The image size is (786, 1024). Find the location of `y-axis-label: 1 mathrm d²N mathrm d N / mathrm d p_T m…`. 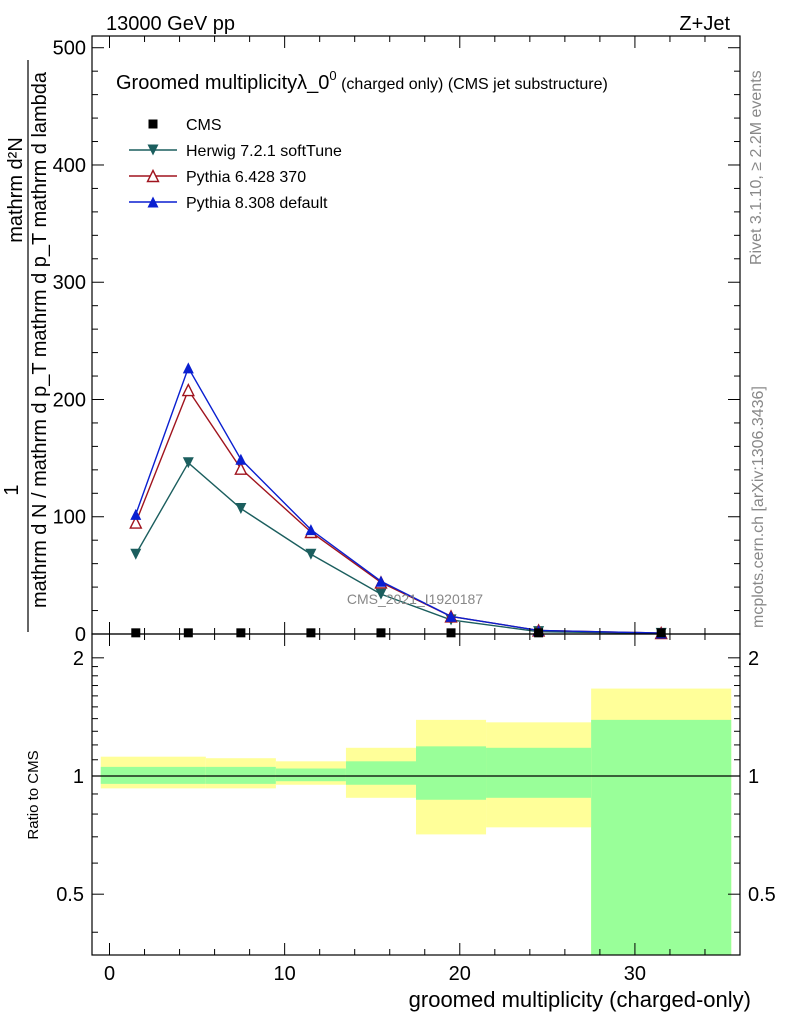

y-axis-label: 1 mathrm d²N mathrm d N / mathrm d p_T m… is located at coordinates (26, 346).